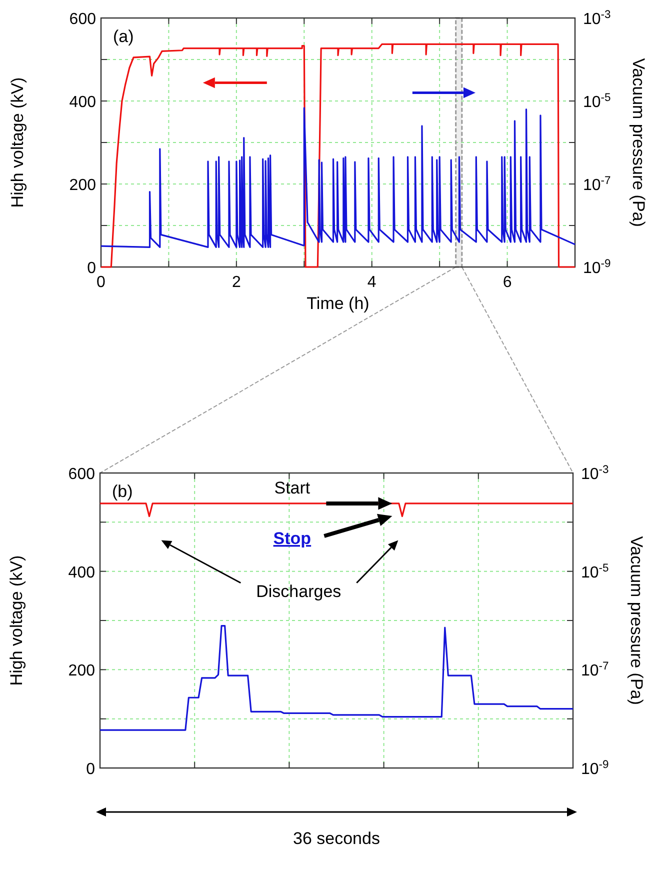 This screenshot has height=880, width=659. What do you see at coordinates (338, 303) in the screenshot?
I see `x-axis-title: Time (h)` at bounding box center [338, 303].